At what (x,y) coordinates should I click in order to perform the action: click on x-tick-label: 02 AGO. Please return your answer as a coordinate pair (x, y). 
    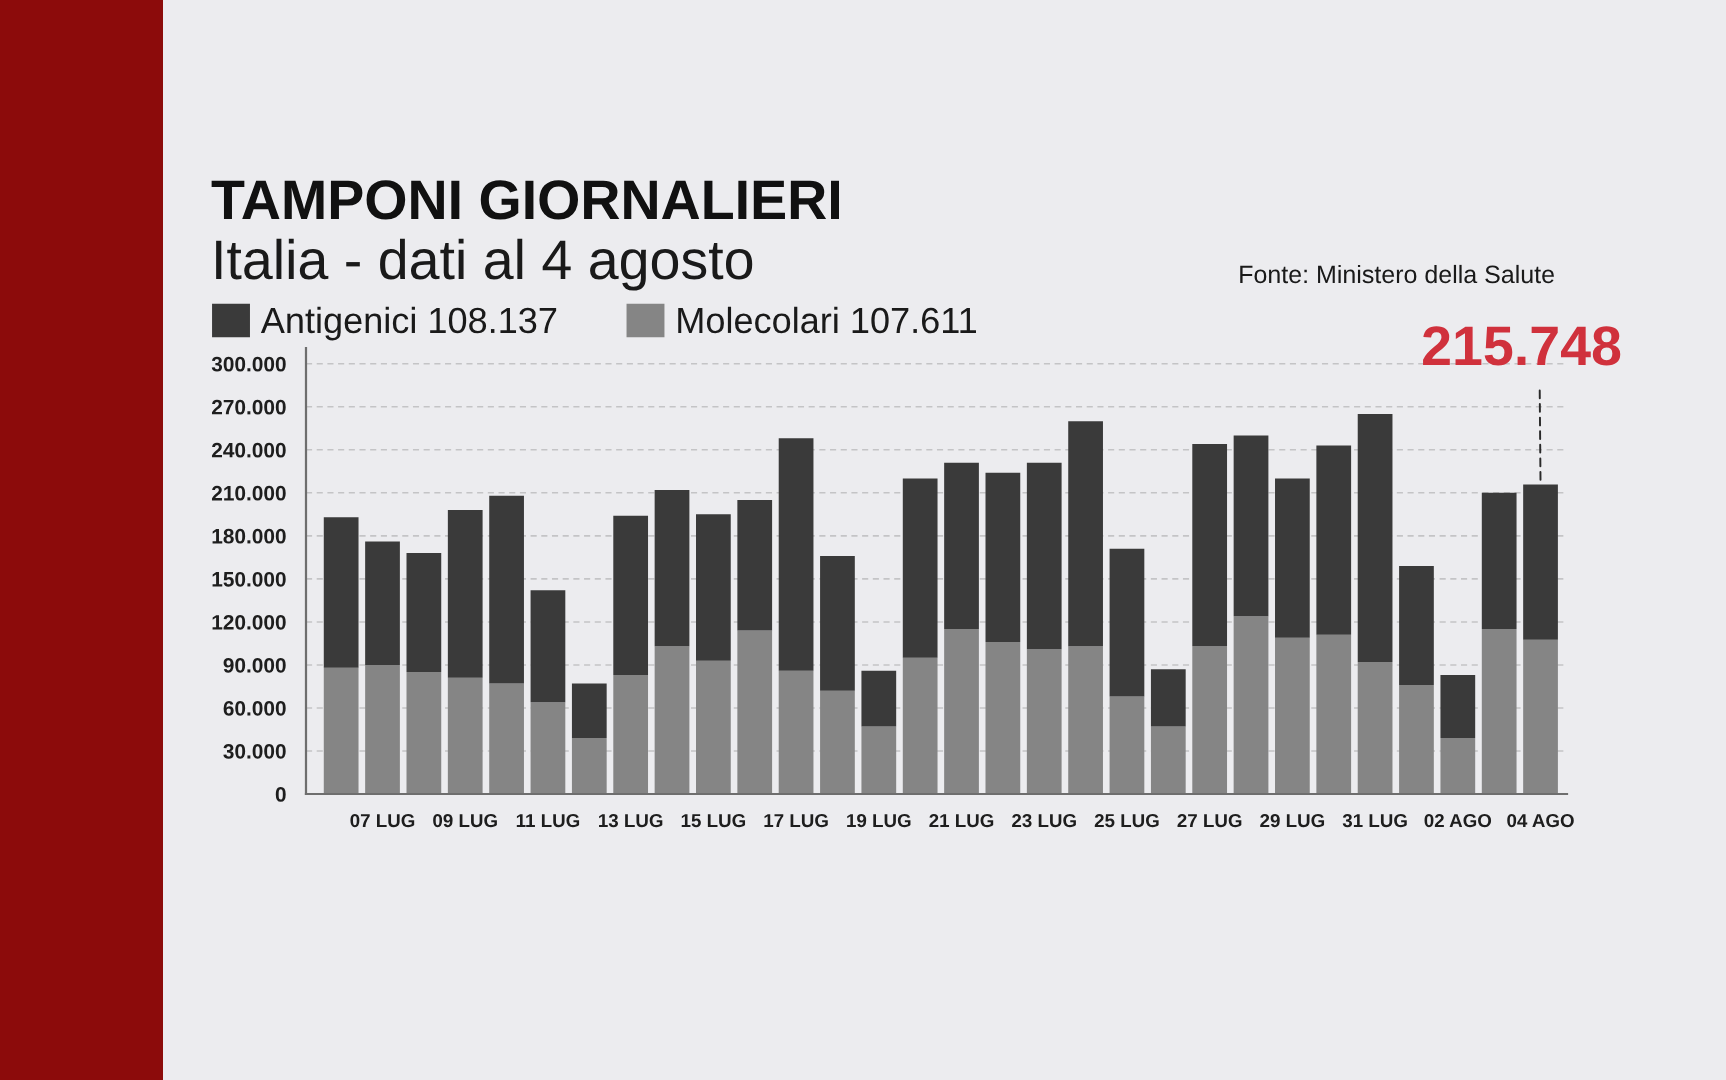
    Looking at the image, I should click on (1458, 820).